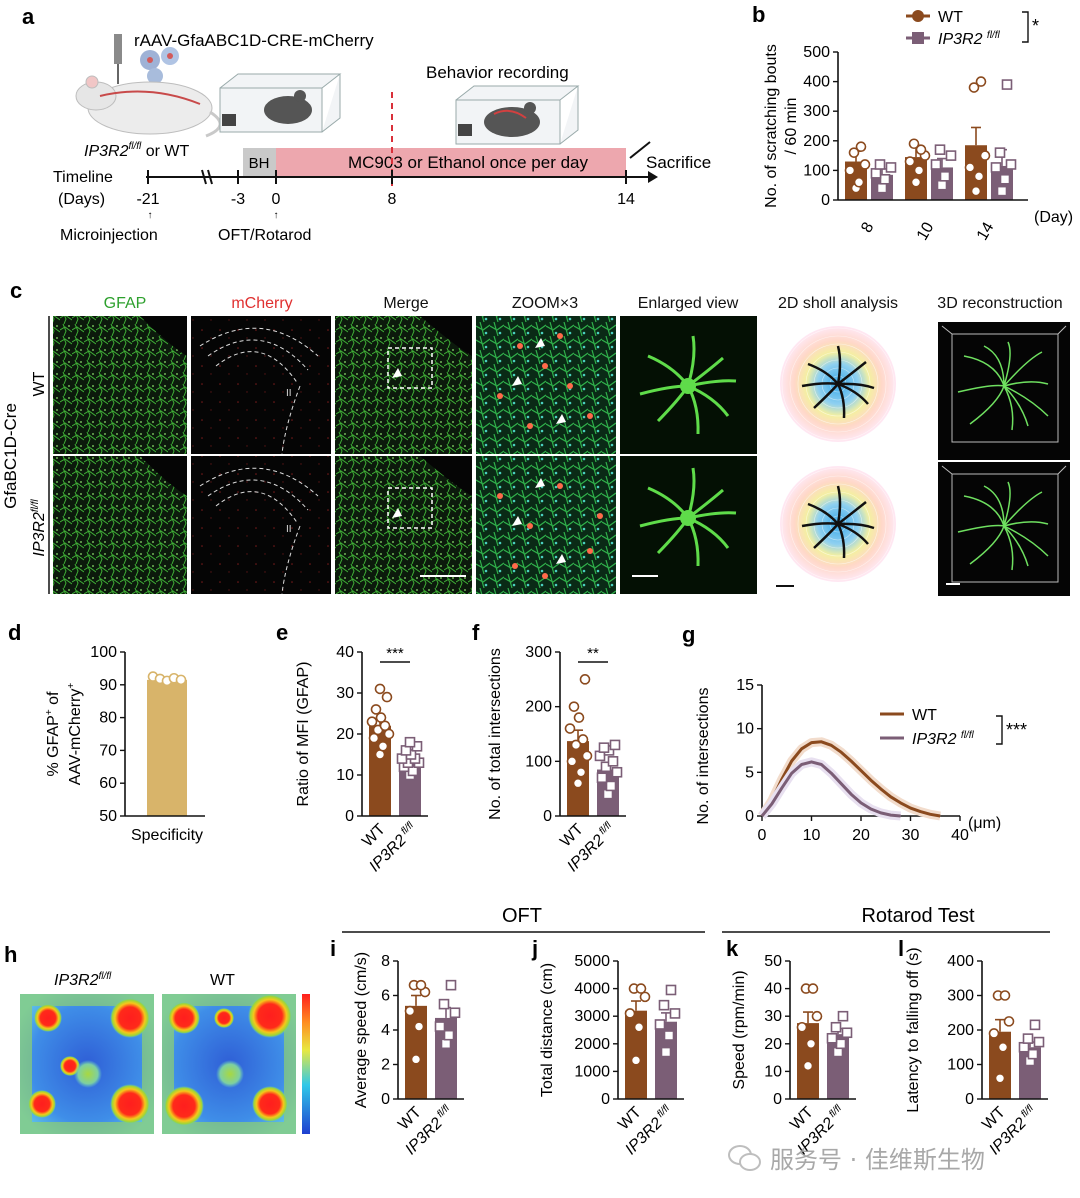 This screenshot has height=1198, width=1080. Describe the element at coordinates (984, 823) in the screenshot. I see `x-unit-label: (μm)` at that location.